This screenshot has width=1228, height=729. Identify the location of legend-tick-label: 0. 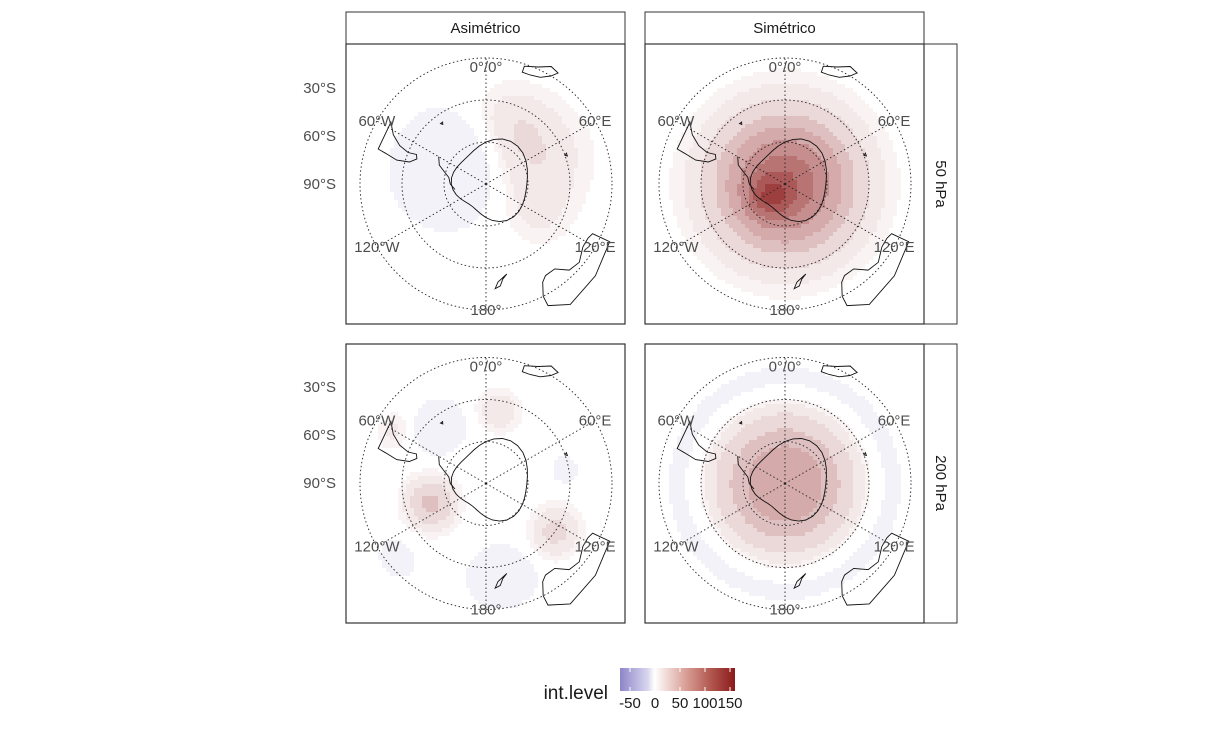
(655, 703).